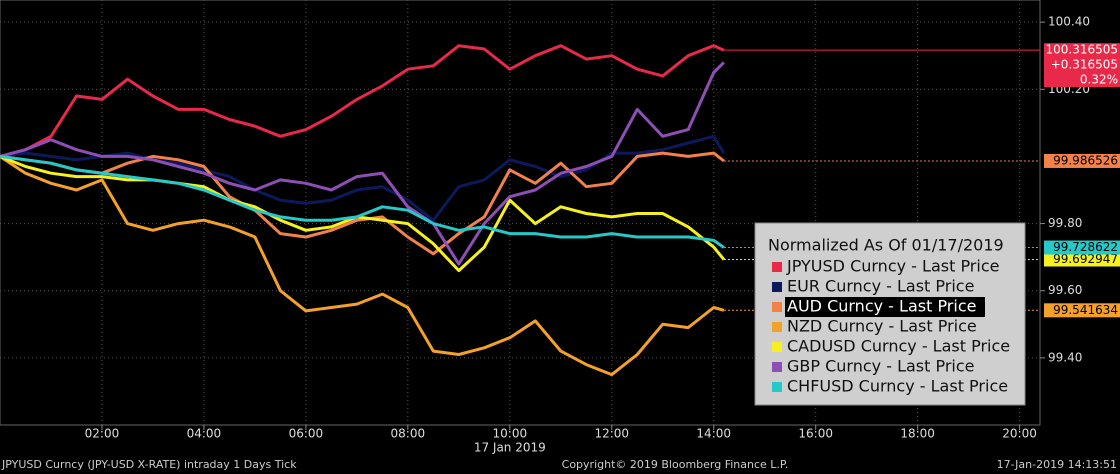  What do you see at coordinates (1085, 247) in the screenshot?
I see `last-value-label: 99.728622` at bounding box center [1085, 247].